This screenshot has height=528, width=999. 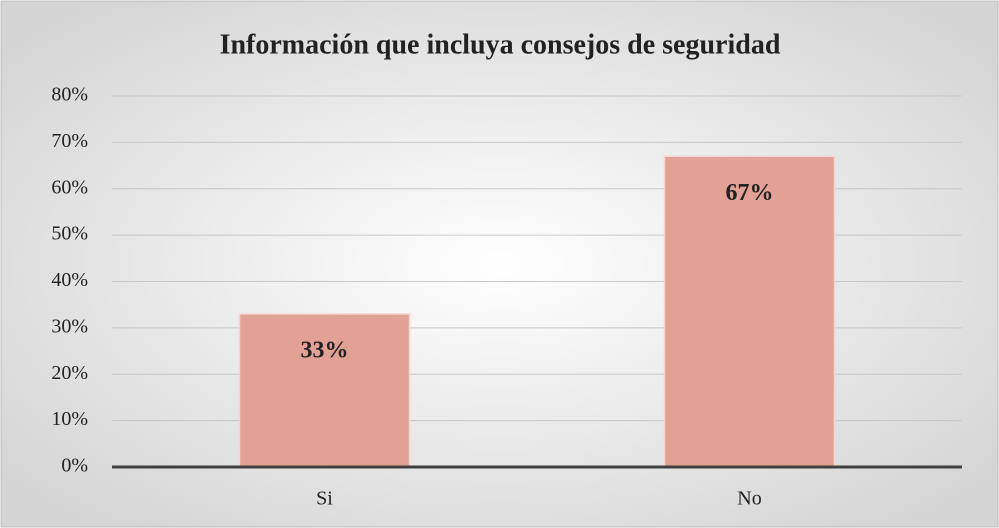 I want to click on y-tick-label: 20%, so click(x=69, y=373).